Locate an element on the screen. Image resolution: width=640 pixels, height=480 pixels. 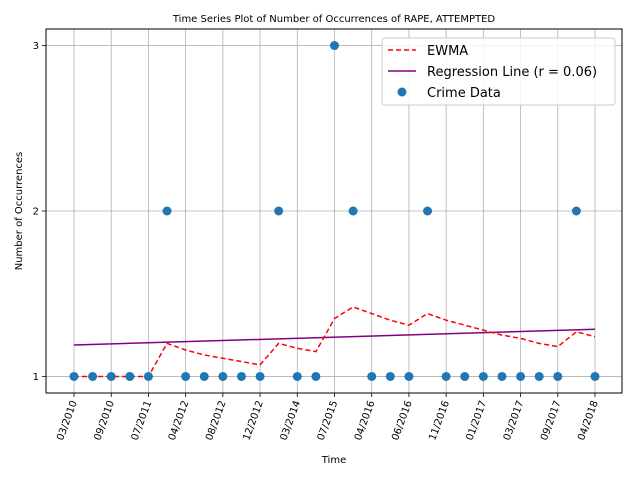
y-tick-label: 2 is located at coordinates (36, 212).